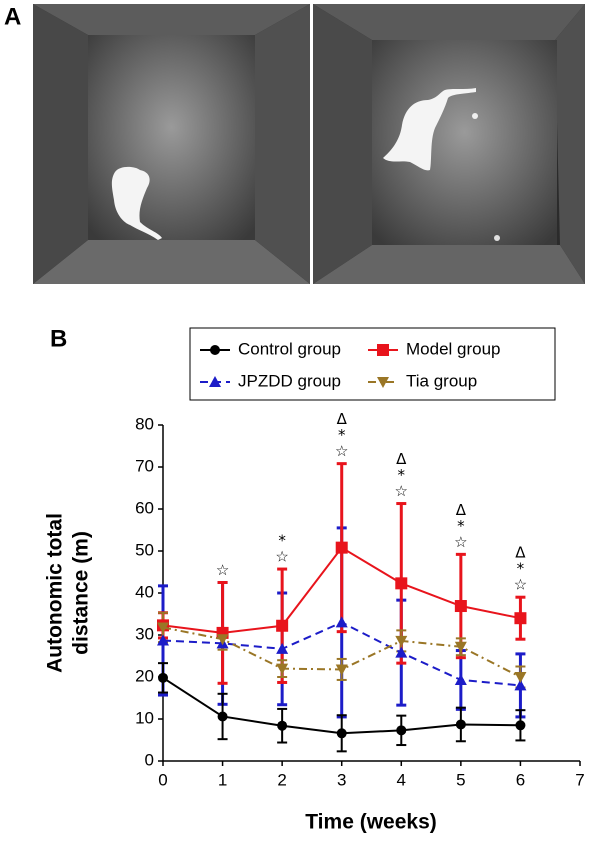 This screenshot has width=602, height=844. What do you see at coordinates (222, 779) in the screenshot?
I see `x-tick-label: 1` at bounding box center [222, 779].